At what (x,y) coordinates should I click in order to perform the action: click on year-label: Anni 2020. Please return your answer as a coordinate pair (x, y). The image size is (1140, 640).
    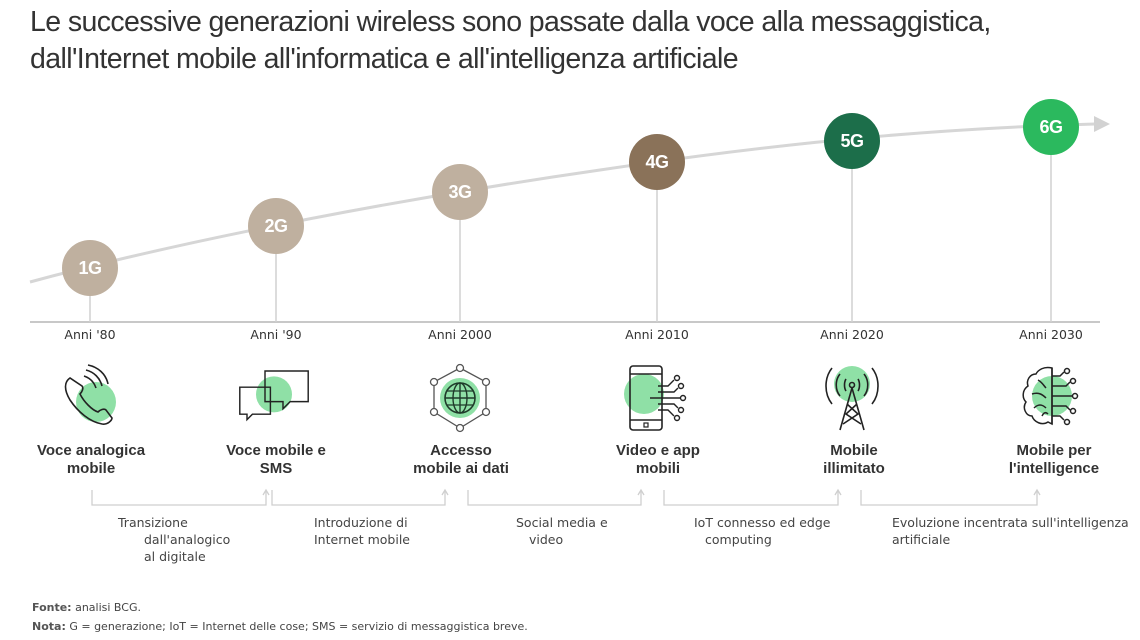
    Looking at the image, I should click on (852, 334).